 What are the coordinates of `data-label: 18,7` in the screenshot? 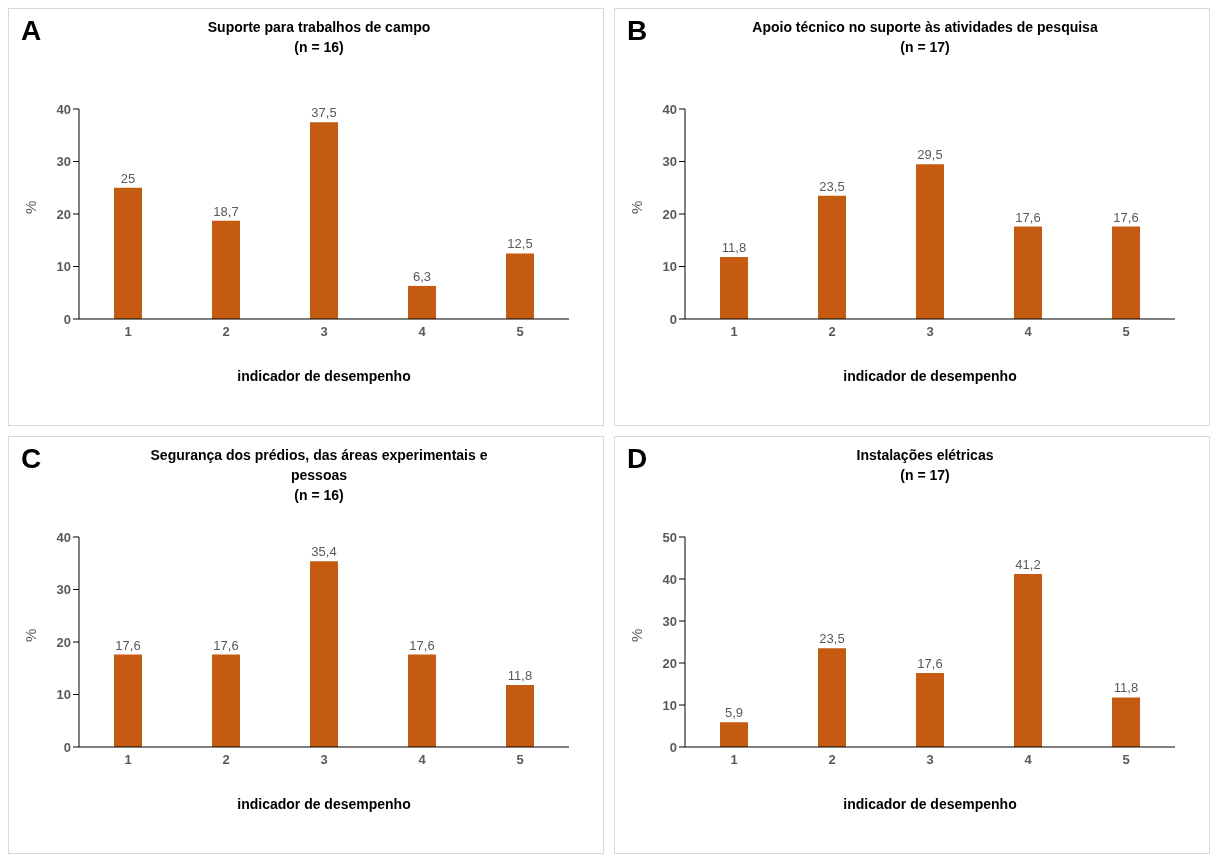 It's located at (226, 211).